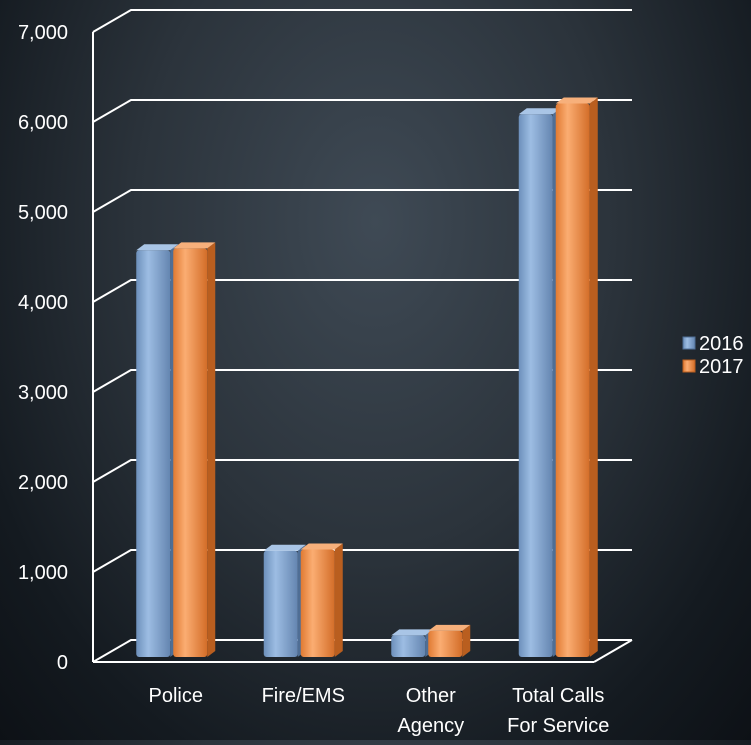 The width and height of the screenshot is (751, 745). I want to click on y-tick-label: 6,000, so click(43, 123).